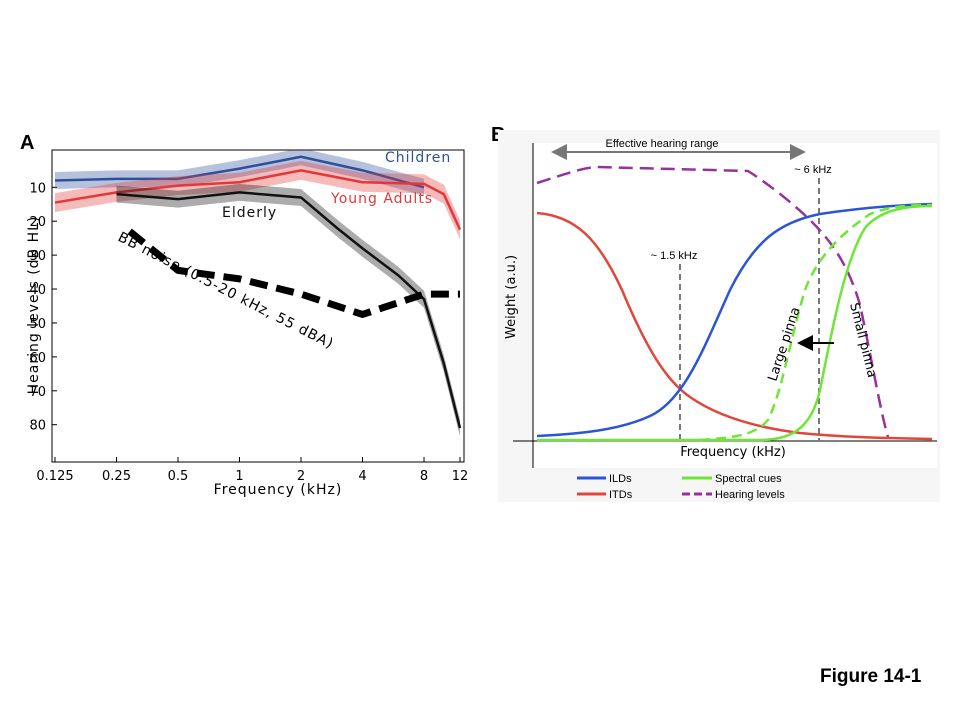  Describe the element at coordinates (813, 170) in the screenshot. I see `guide-label-6khz: ~ 6 kHz` at that location.